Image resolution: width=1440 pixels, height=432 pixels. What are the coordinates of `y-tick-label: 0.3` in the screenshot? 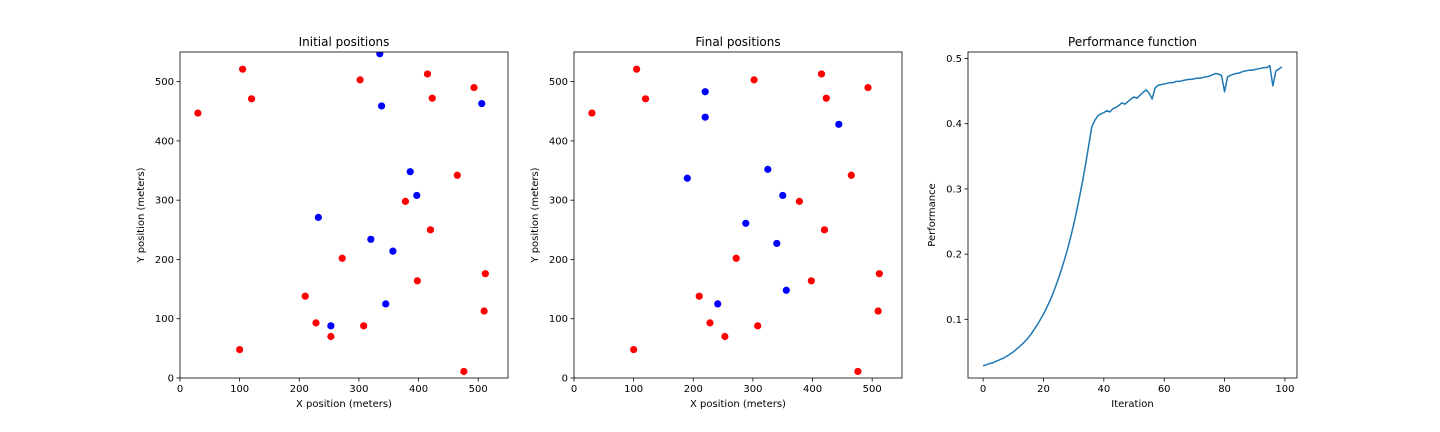 It's located at (954, 189).